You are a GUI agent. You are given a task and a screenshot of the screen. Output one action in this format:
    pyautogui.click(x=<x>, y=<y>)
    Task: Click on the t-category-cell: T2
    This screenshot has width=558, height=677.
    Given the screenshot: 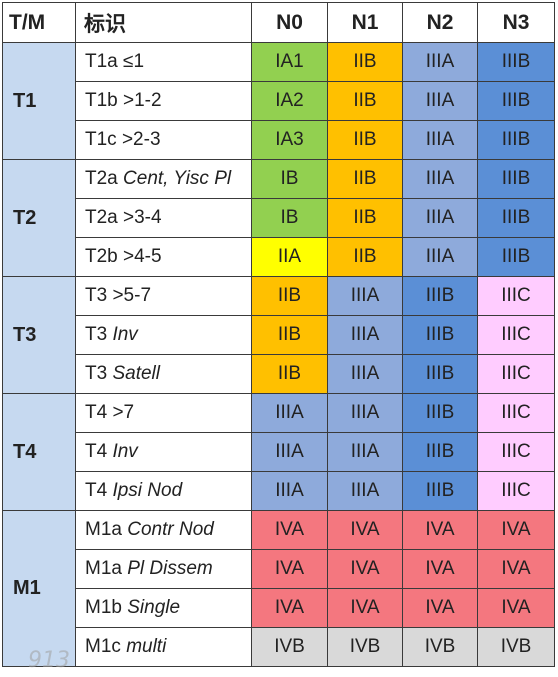 What is the action you would take?
    pyautogui.click(x=39, y=218)
    